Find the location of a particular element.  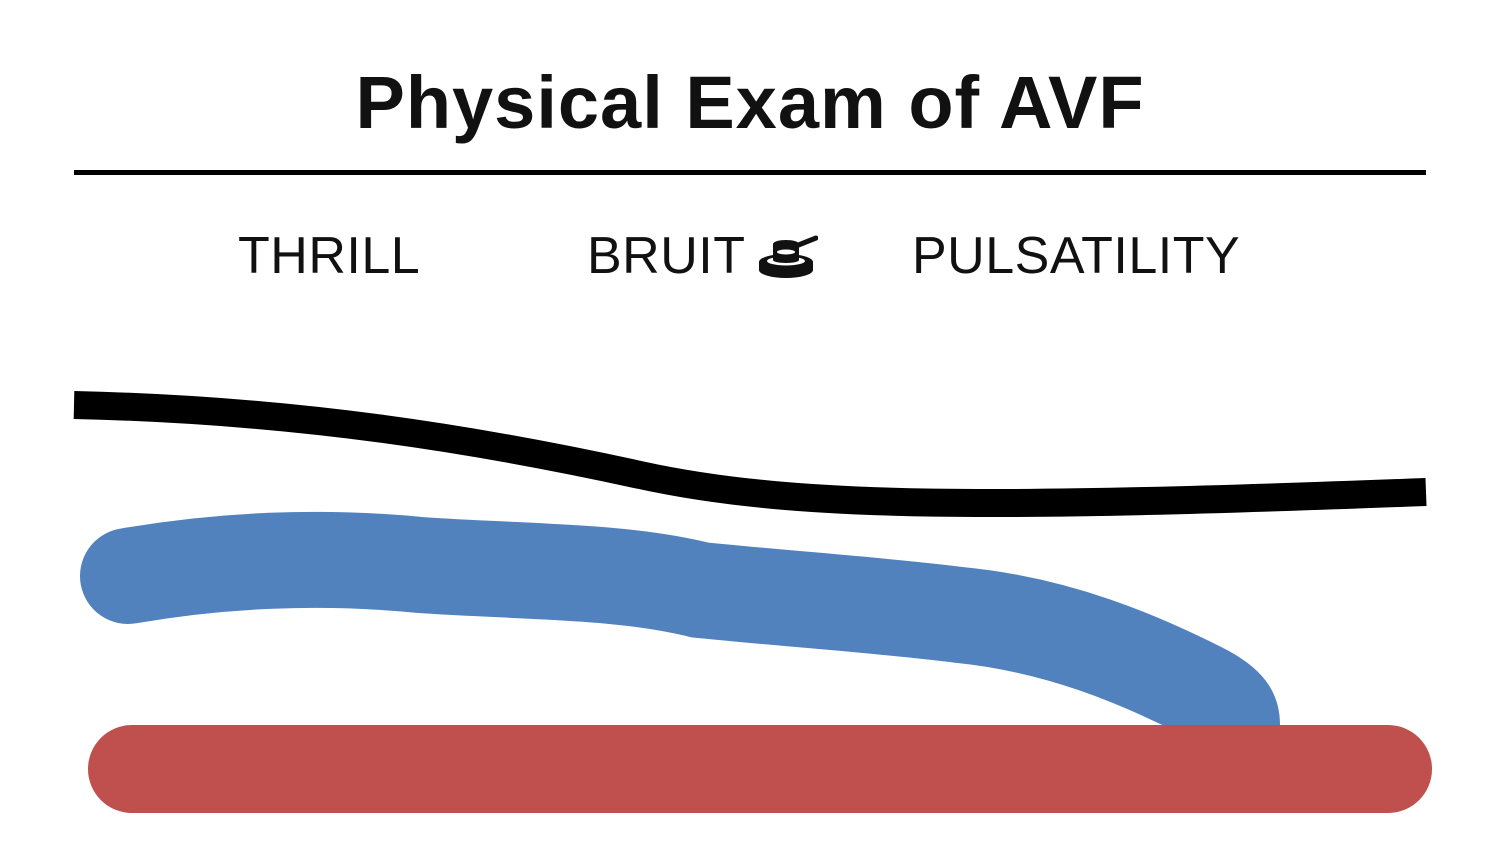

label-bruit: BRUIT is located at coordinates (666, 256).